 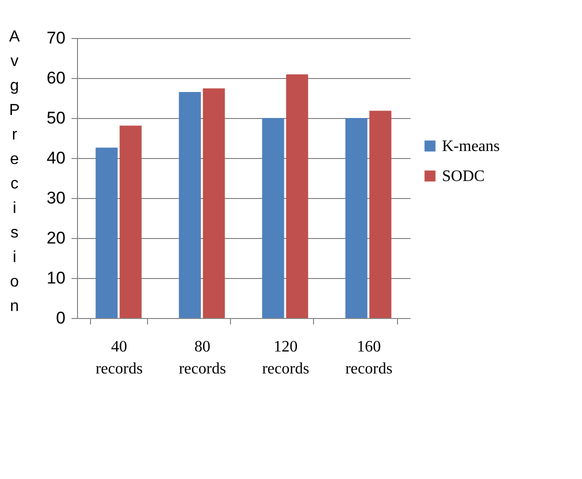 What do you see at coordinates (56, 198) in the screenshot?
I see `y-tick-label: 30` at bounding box center [56, 198].